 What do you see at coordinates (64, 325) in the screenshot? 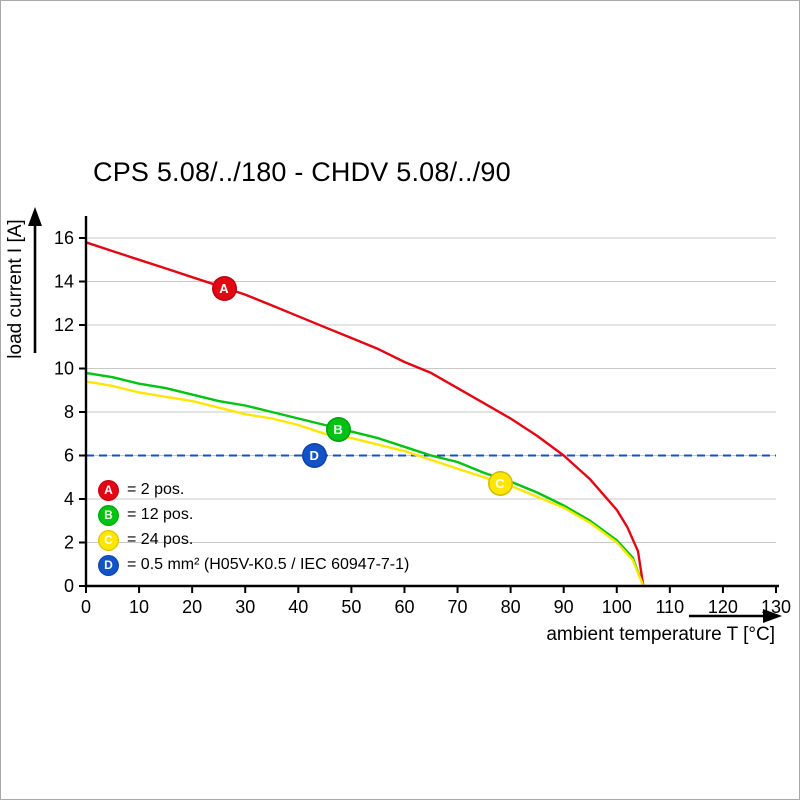
I see `y-tick-label-12: 12` at bounding box center [64, 325].